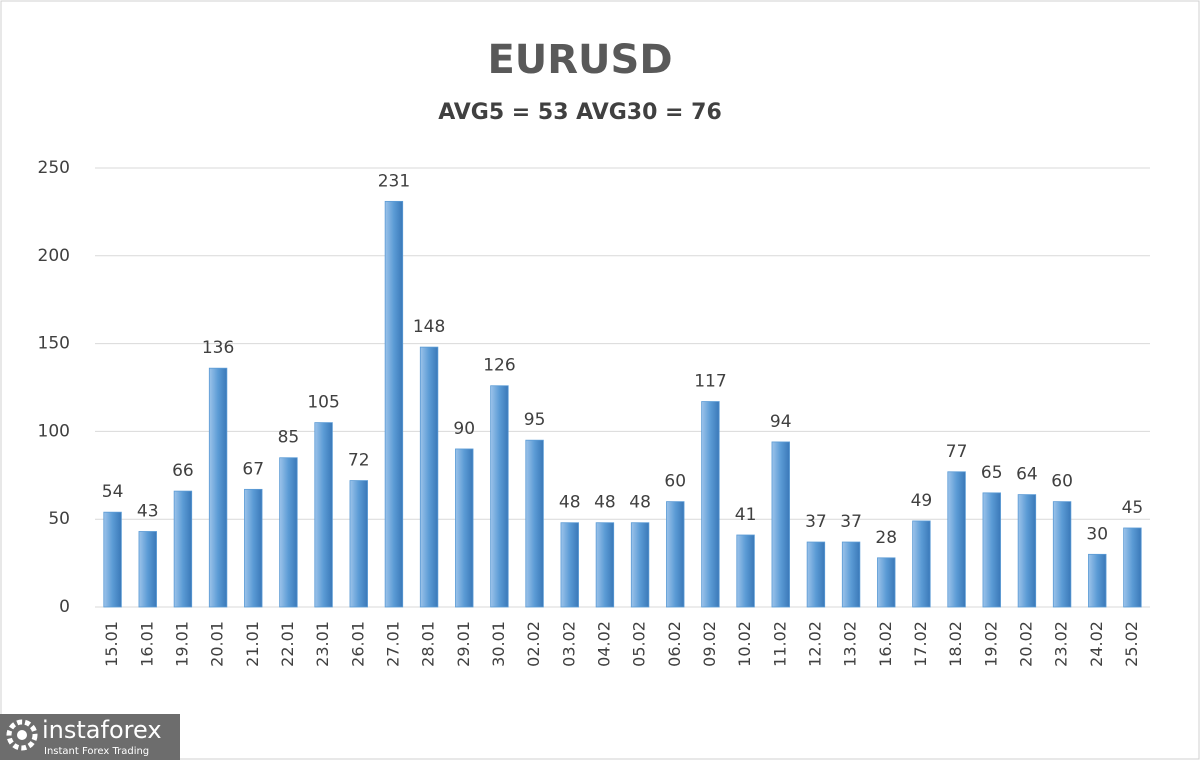 Image resolution: width=1200 pixels, height=760 pixels. Describe the element at coordinates (885, 644) in the screenshot. I see `x-tick-label: 16.02` at that location.